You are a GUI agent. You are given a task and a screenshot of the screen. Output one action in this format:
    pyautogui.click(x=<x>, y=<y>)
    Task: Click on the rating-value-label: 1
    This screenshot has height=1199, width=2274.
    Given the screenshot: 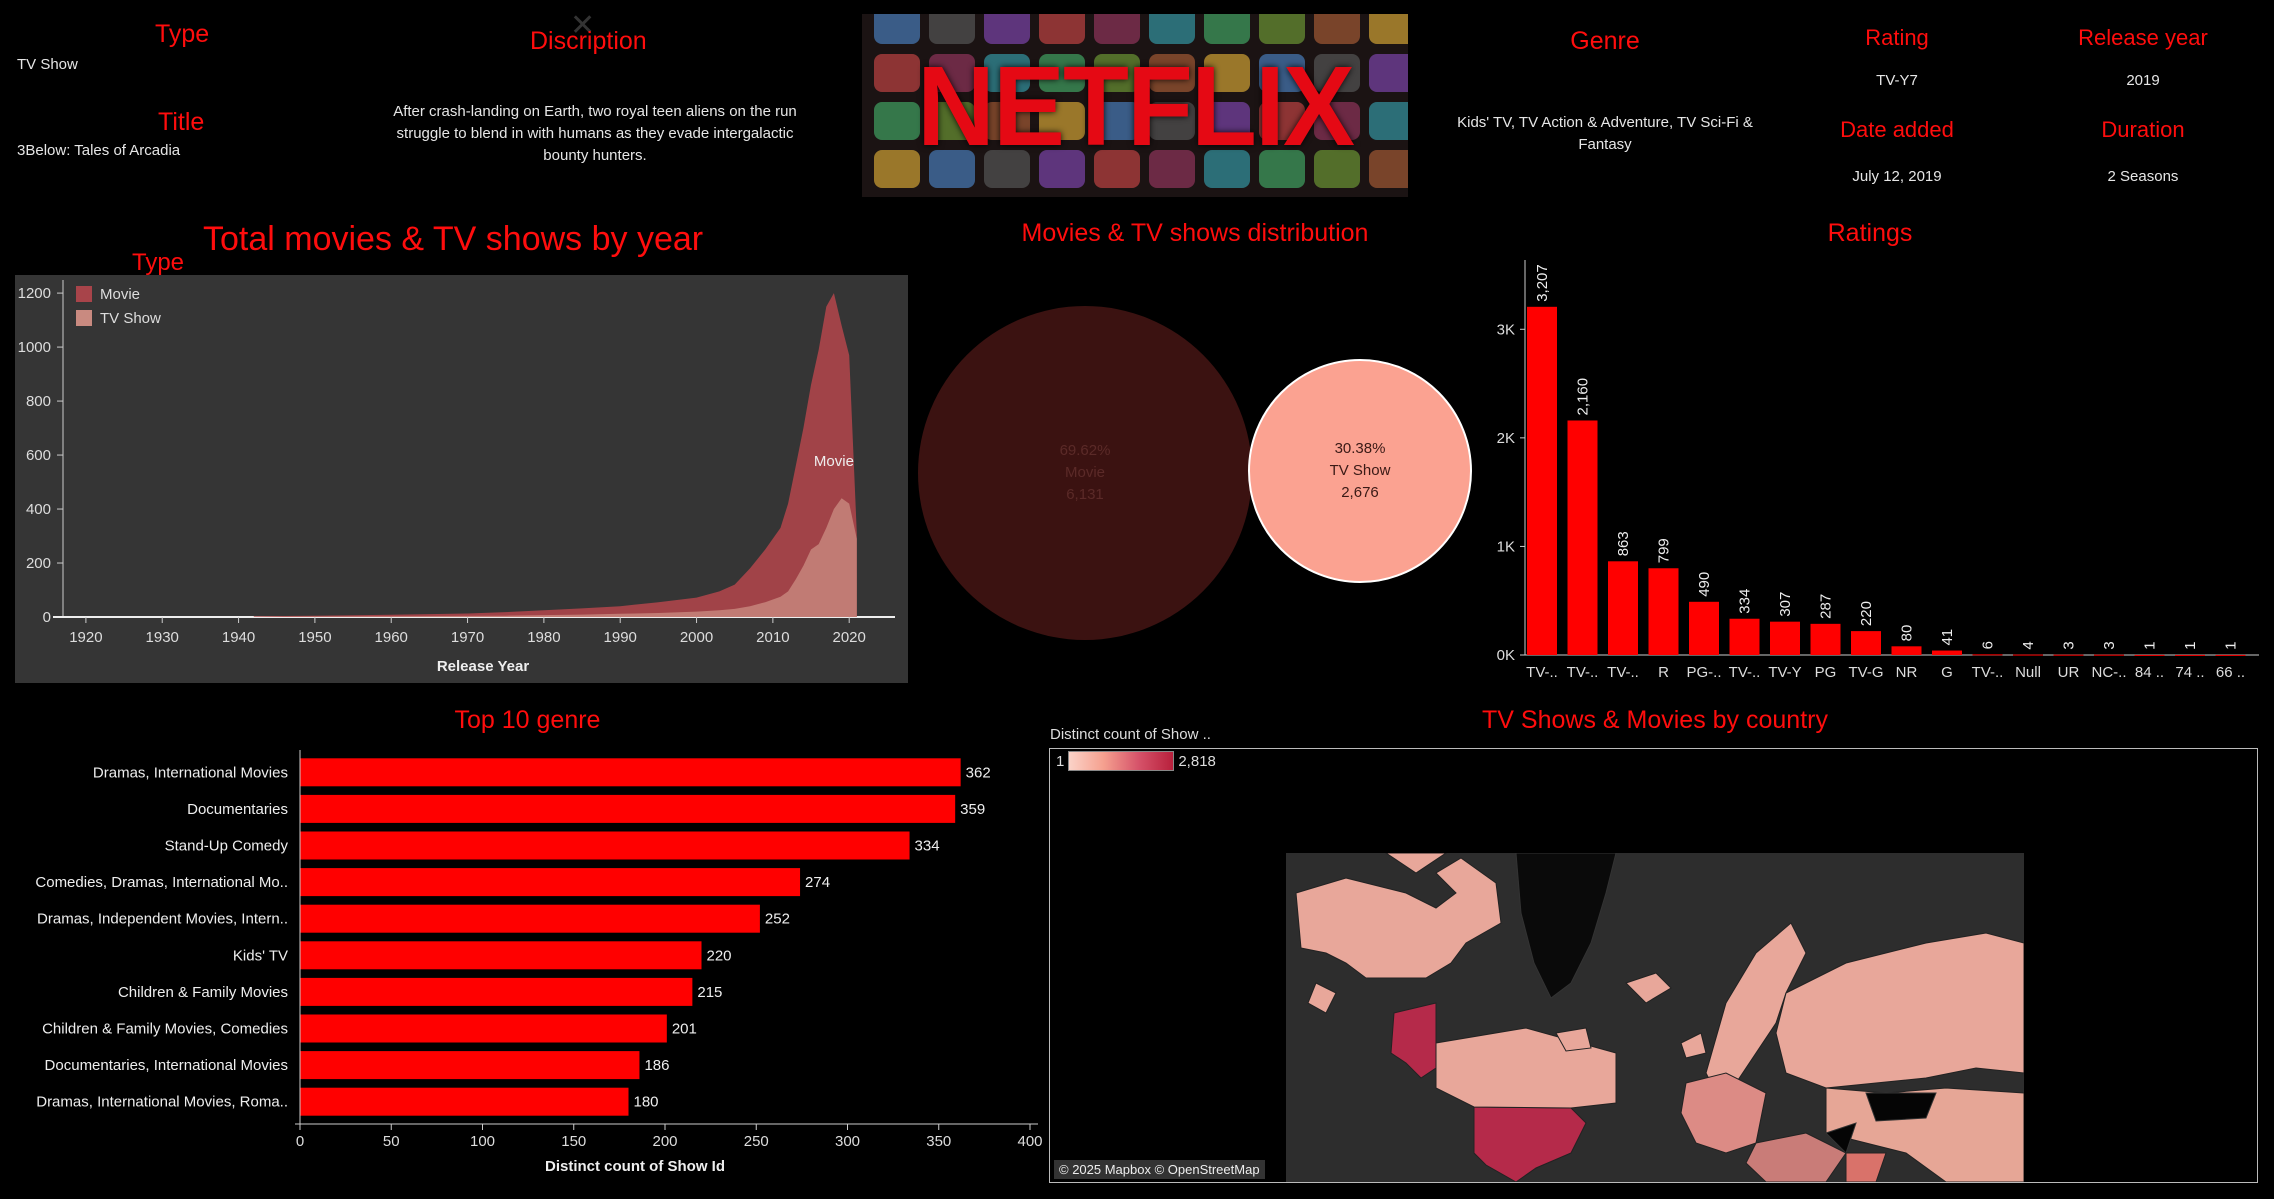 What is the action you would take?
    pyautogui.click(x=2150, y=646)
    